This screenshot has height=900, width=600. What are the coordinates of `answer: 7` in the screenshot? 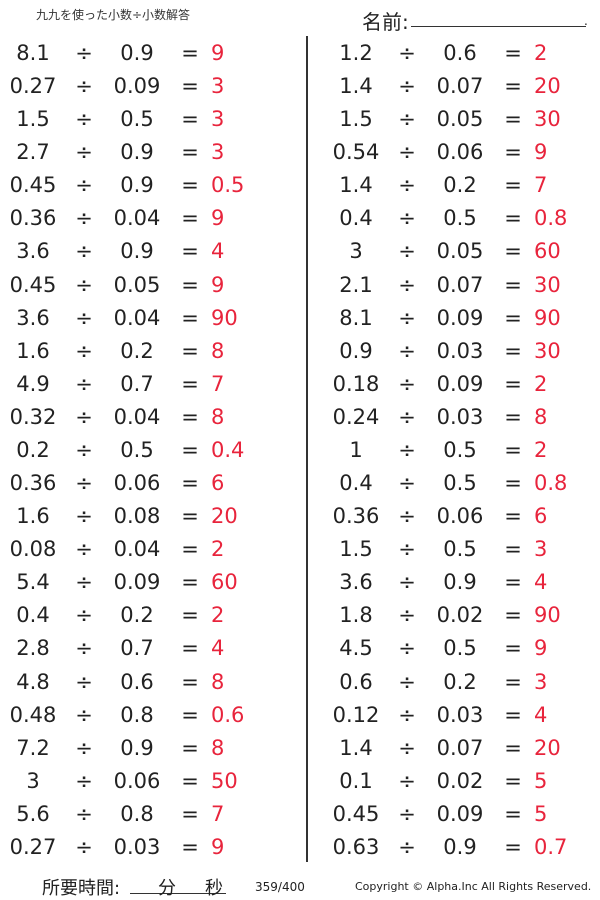 It's located at (541, 185).